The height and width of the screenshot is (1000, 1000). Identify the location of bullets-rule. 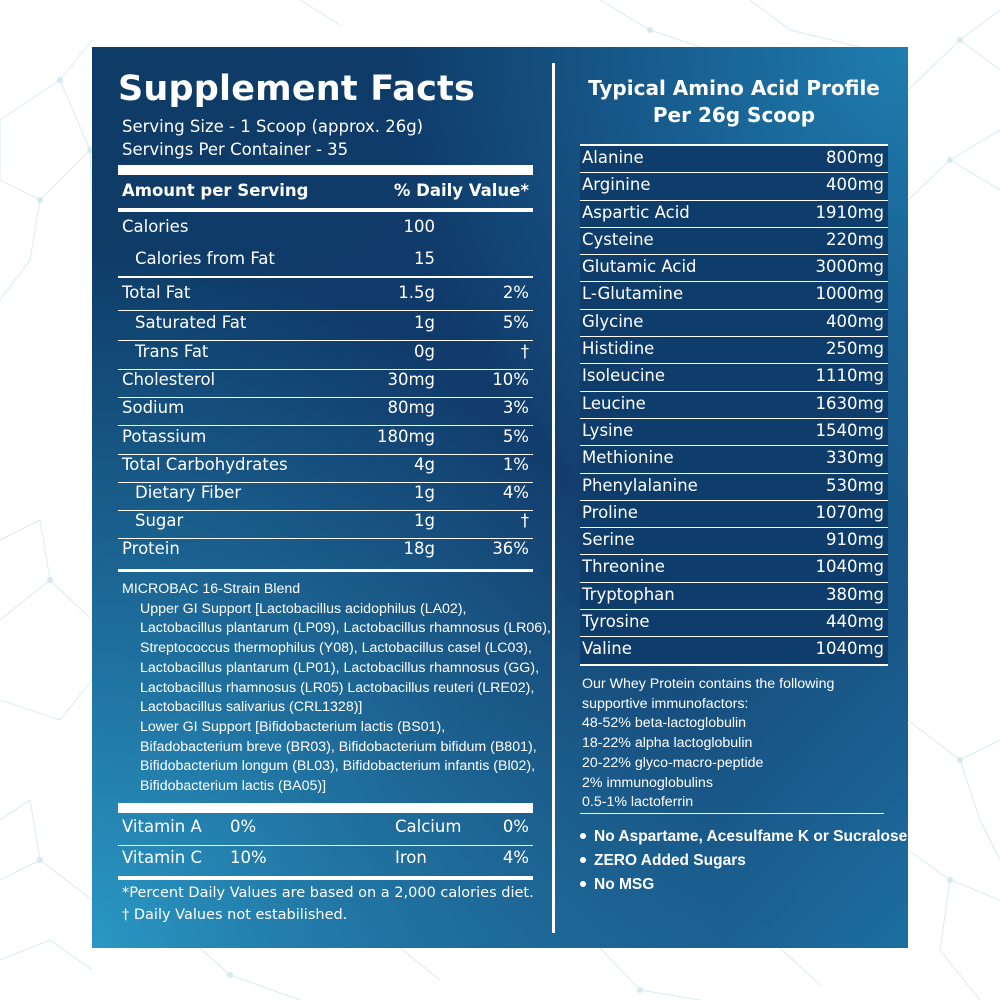
(732, 813).